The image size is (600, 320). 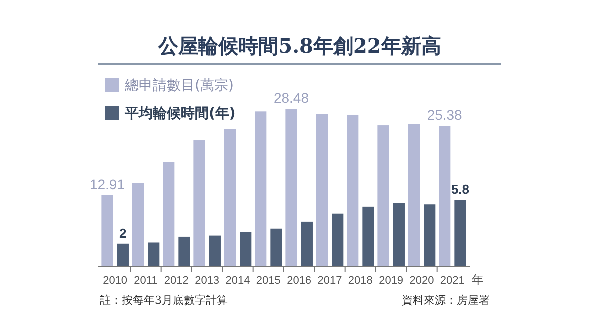 I want to click on data-label: 12.91, so click(x=108, y=184).